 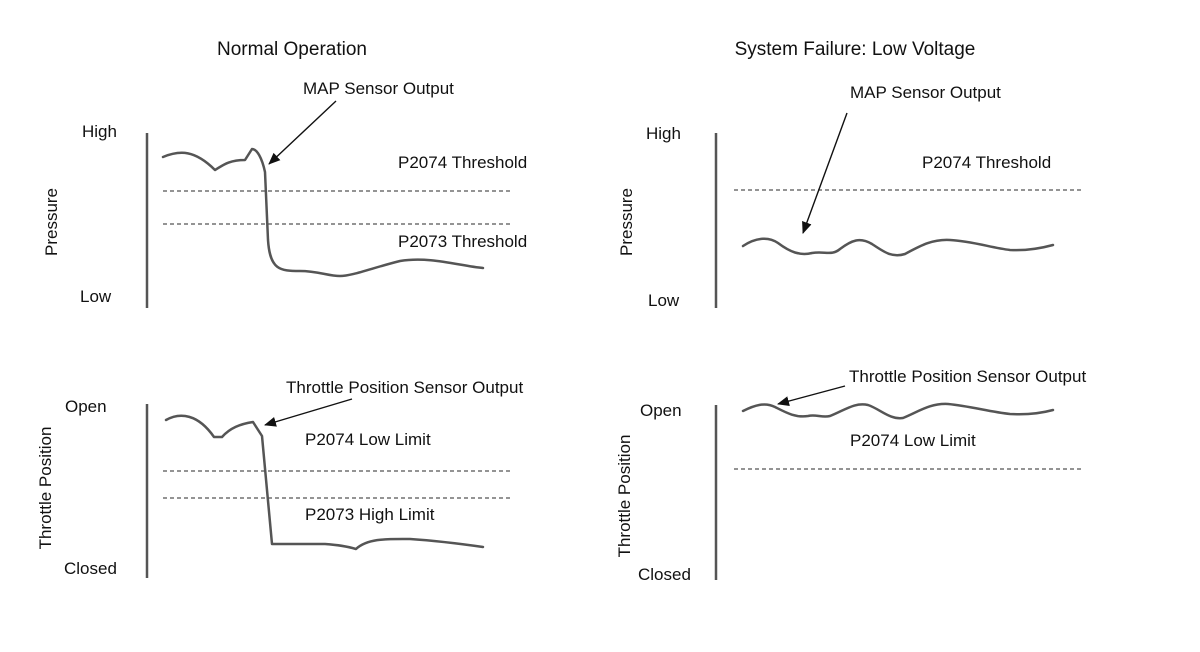 What do you see at coordinates (661, 410) in the screenshot?
I see `right-throttle-open-label: Open` at bounding box center [661, 410].